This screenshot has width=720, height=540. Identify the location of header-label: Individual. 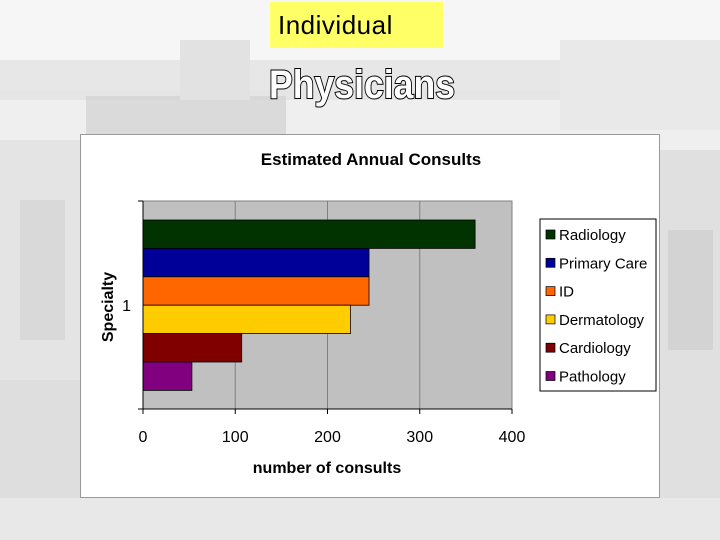
(356, 25).